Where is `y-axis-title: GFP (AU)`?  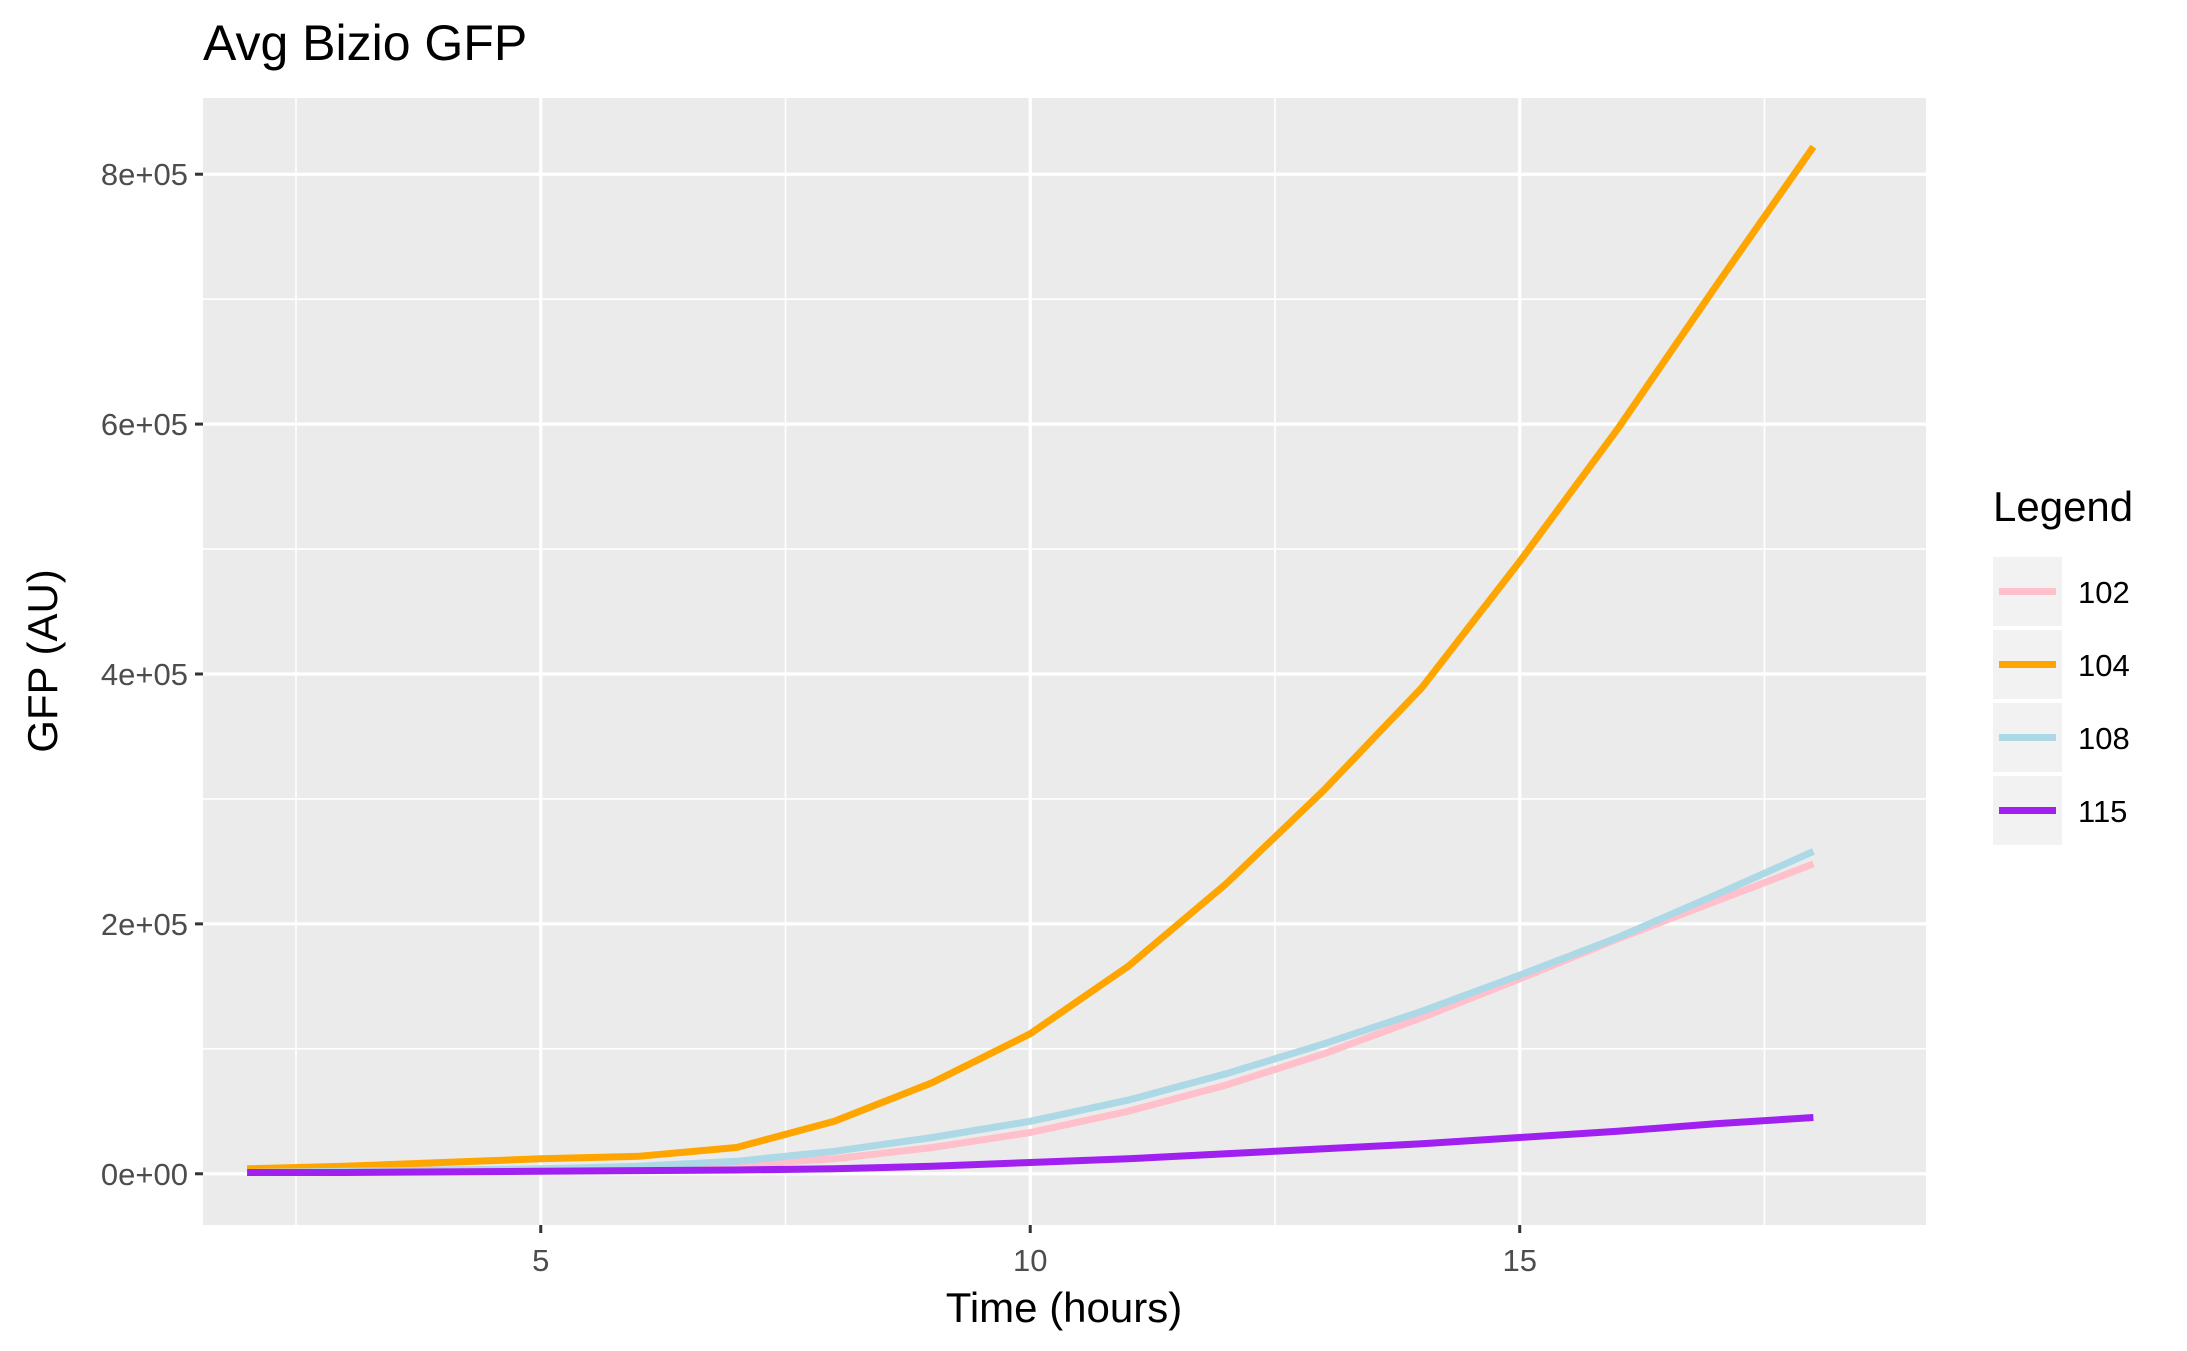
y-axis-title: GFP (AU) is located at coordinates (42, 661).